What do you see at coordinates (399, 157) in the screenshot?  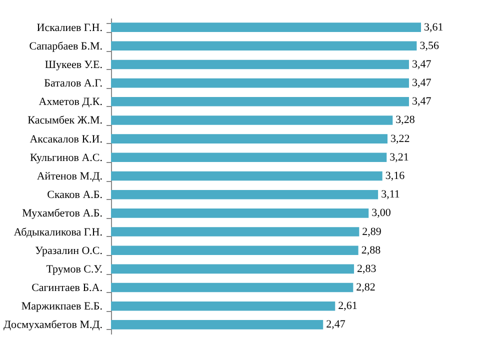 I see `data-label: 3,21` at bounding box center [399, 157].